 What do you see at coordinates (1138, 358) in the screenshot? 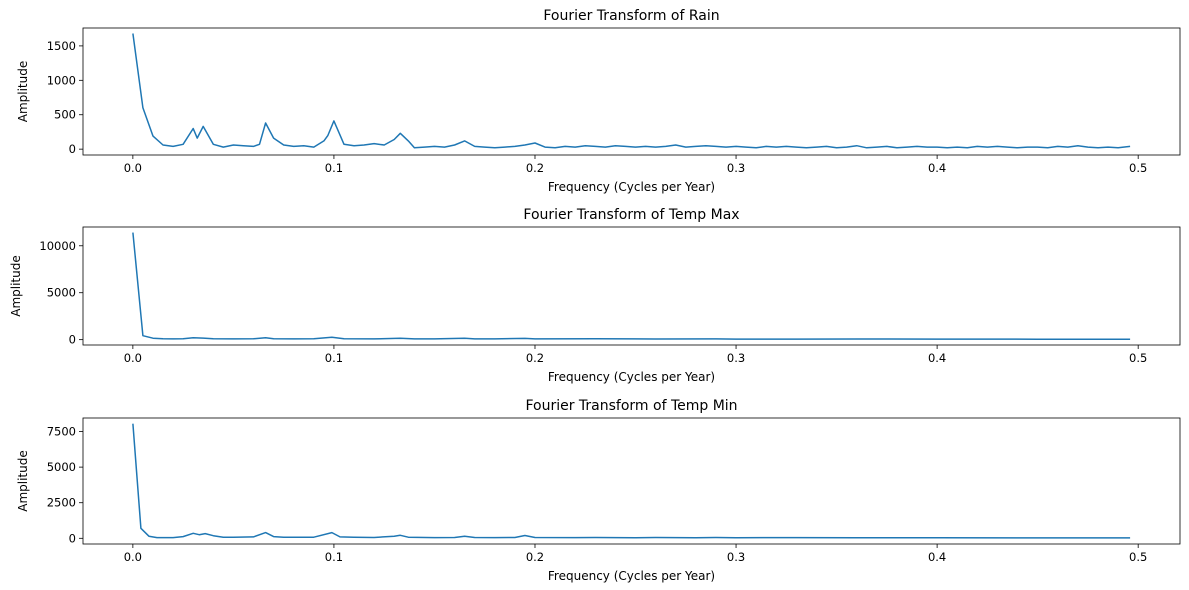
I see `x-tick-label-temp-max: 0.5` at bounding box center [1138, 358].